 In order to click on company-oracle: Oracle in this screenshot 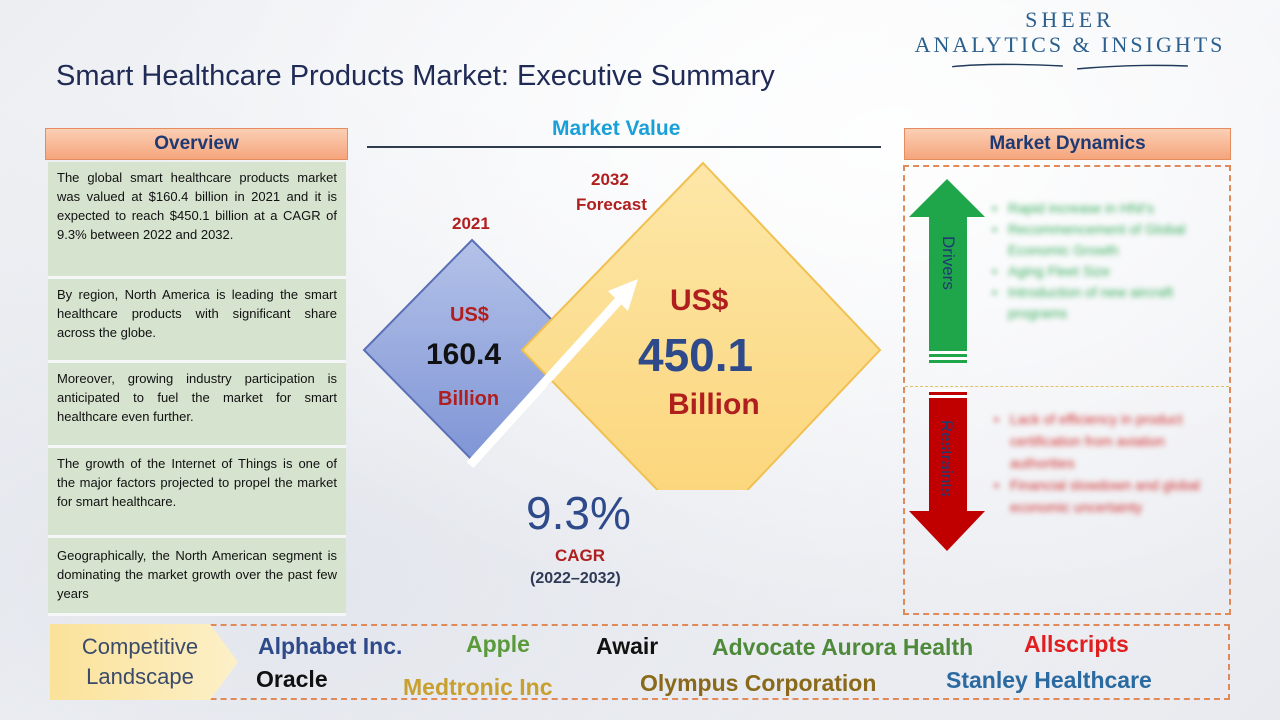, I will do `click(292, 679)`.